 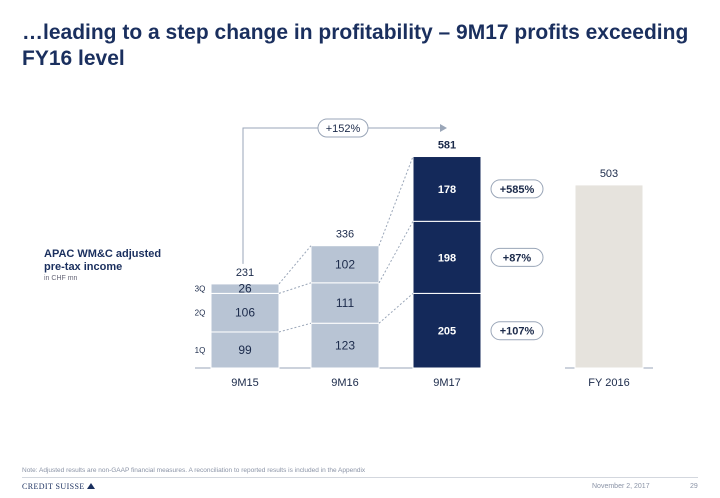 I want to click on footer-divider, so click(x=360, y=477).